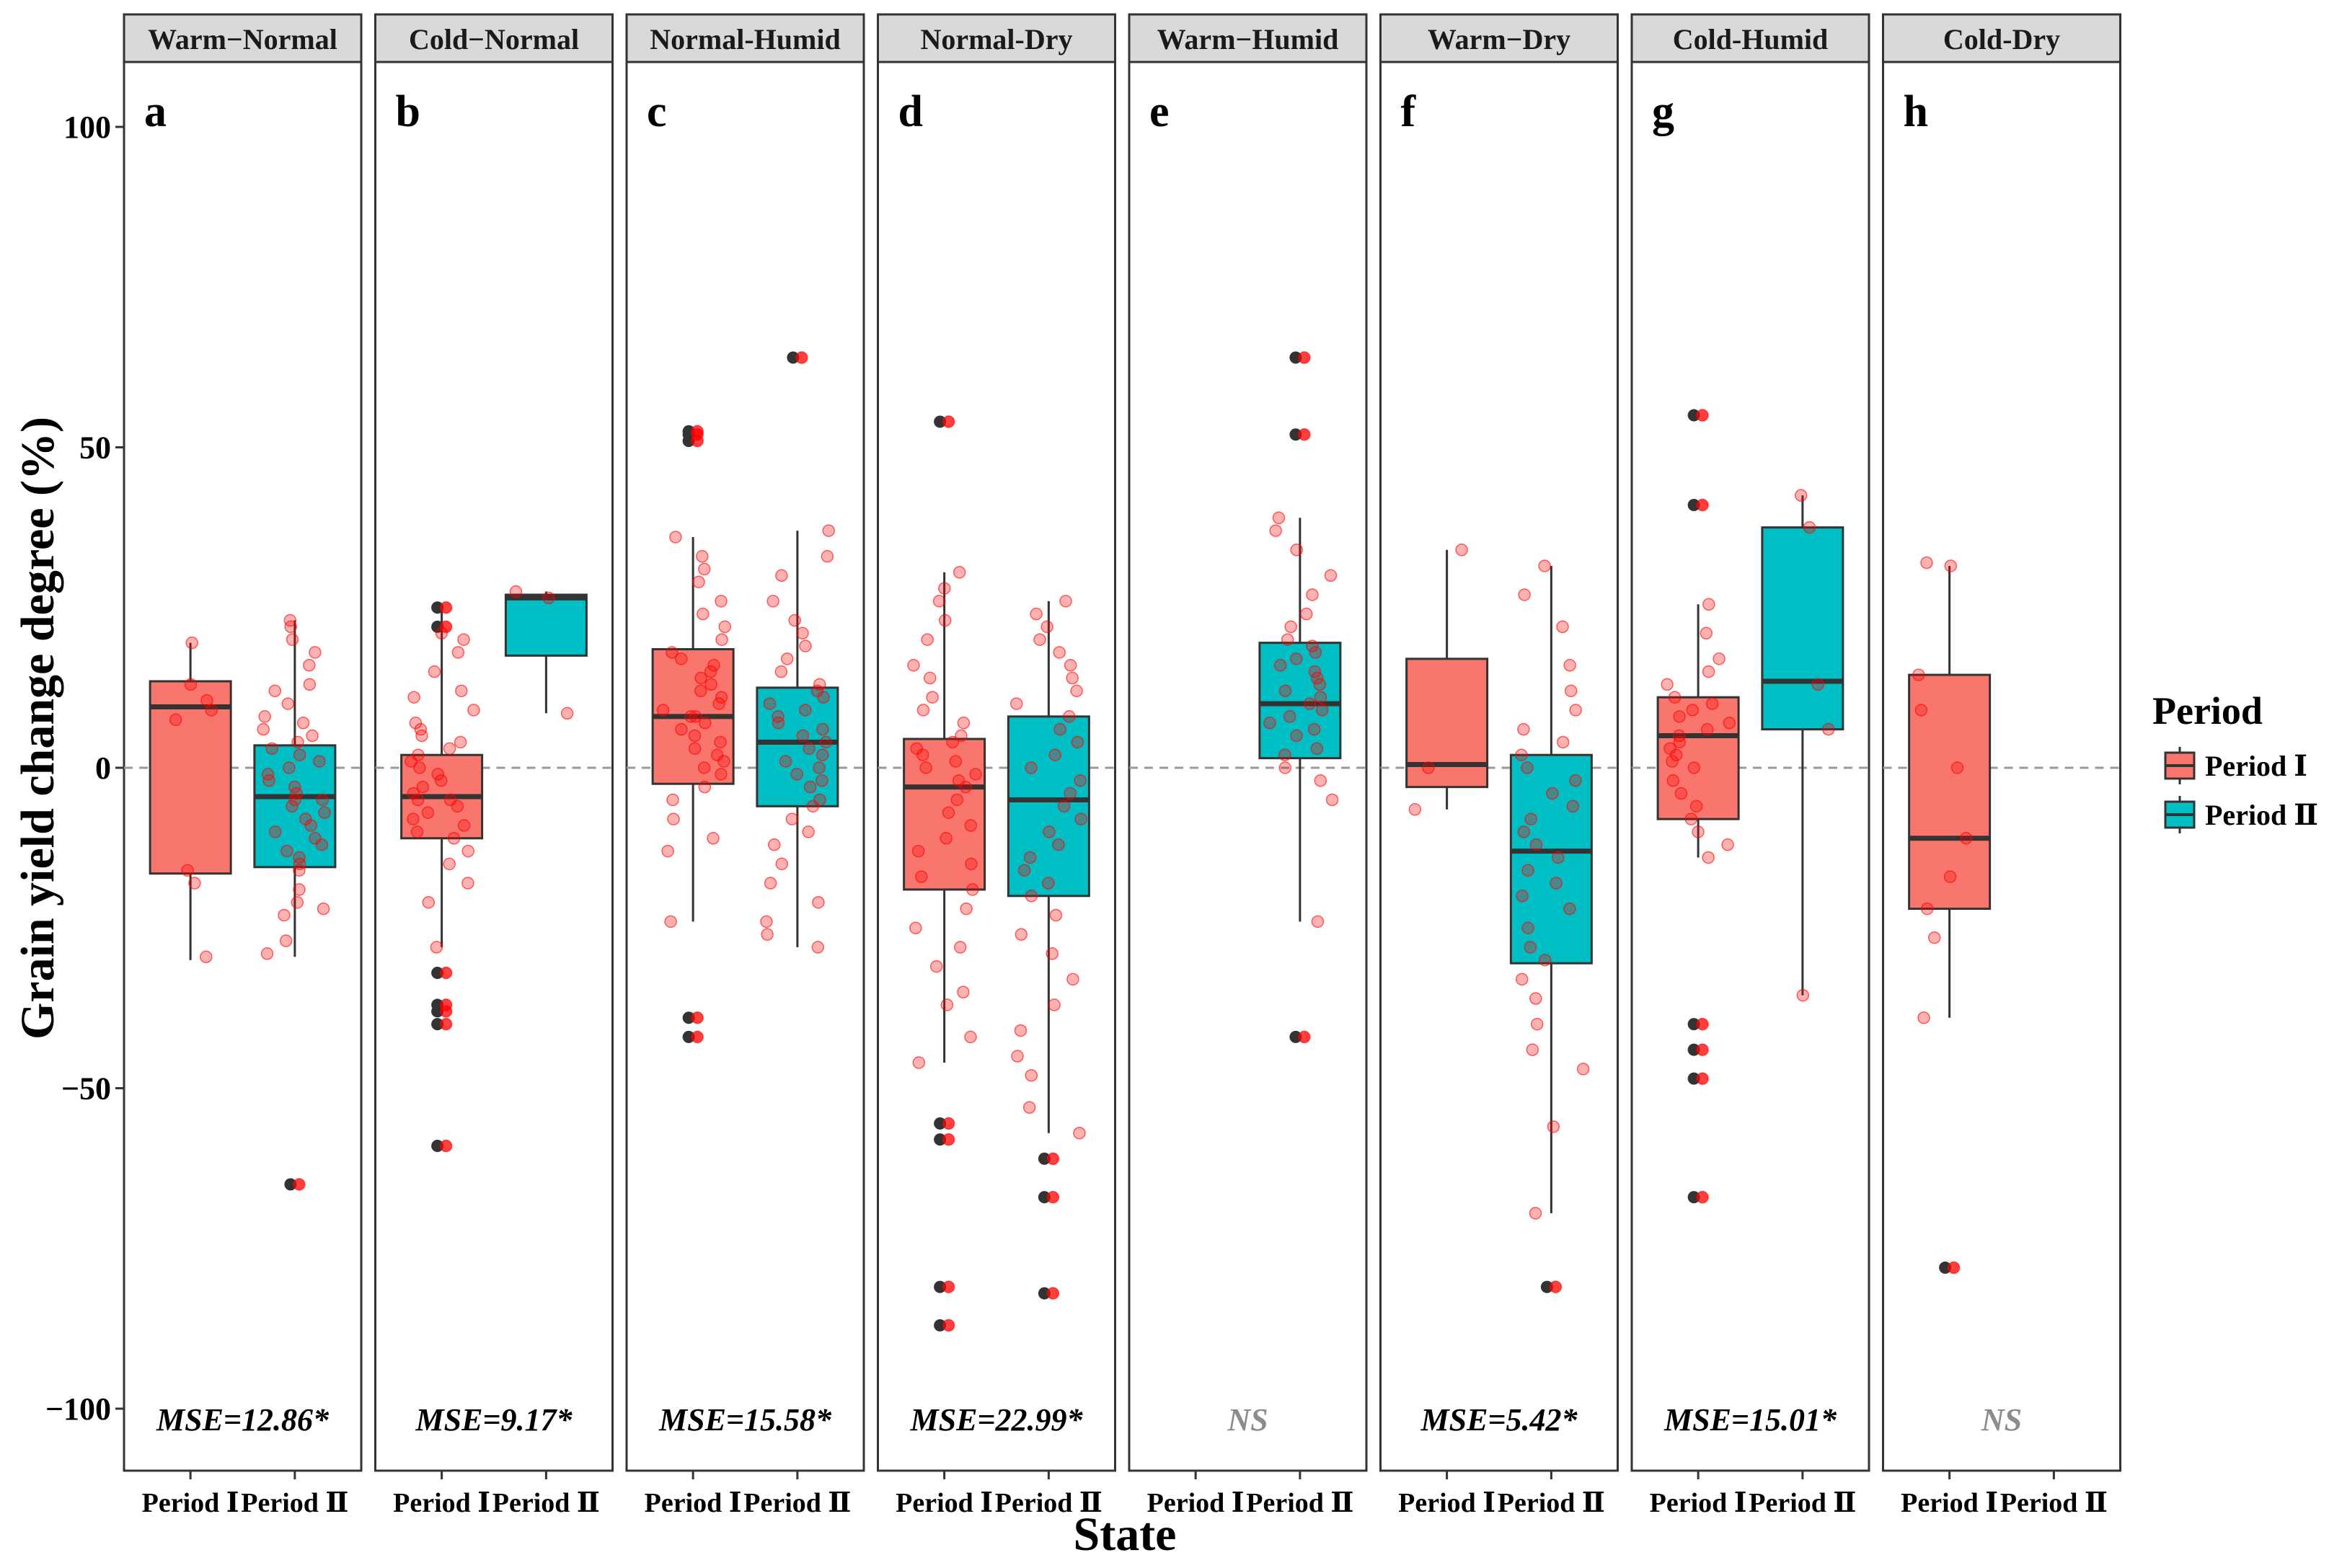  I want to click on legend-label: Period Ⅰ, so click(2256, 766).